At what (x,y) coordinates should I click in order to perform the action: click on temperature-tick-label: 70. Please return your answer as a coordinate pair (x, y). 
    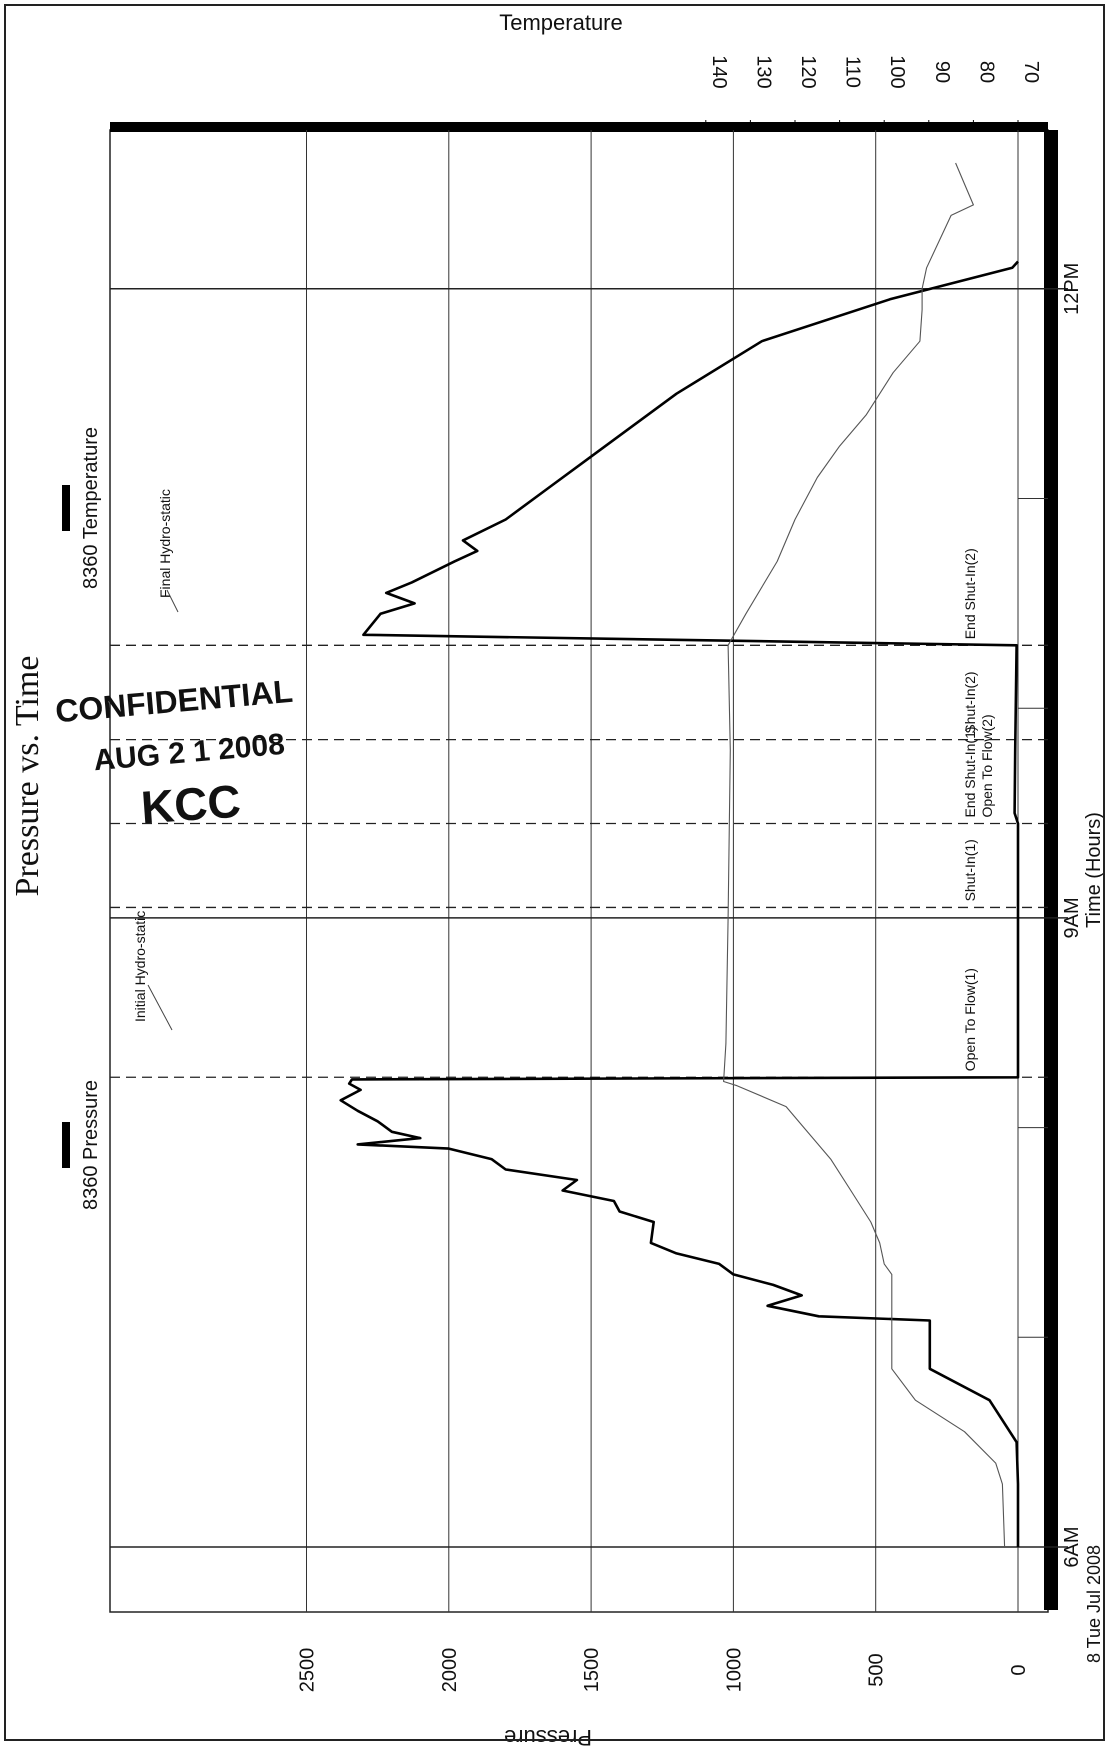
    Looking at the image, I should click on (1031, 72).